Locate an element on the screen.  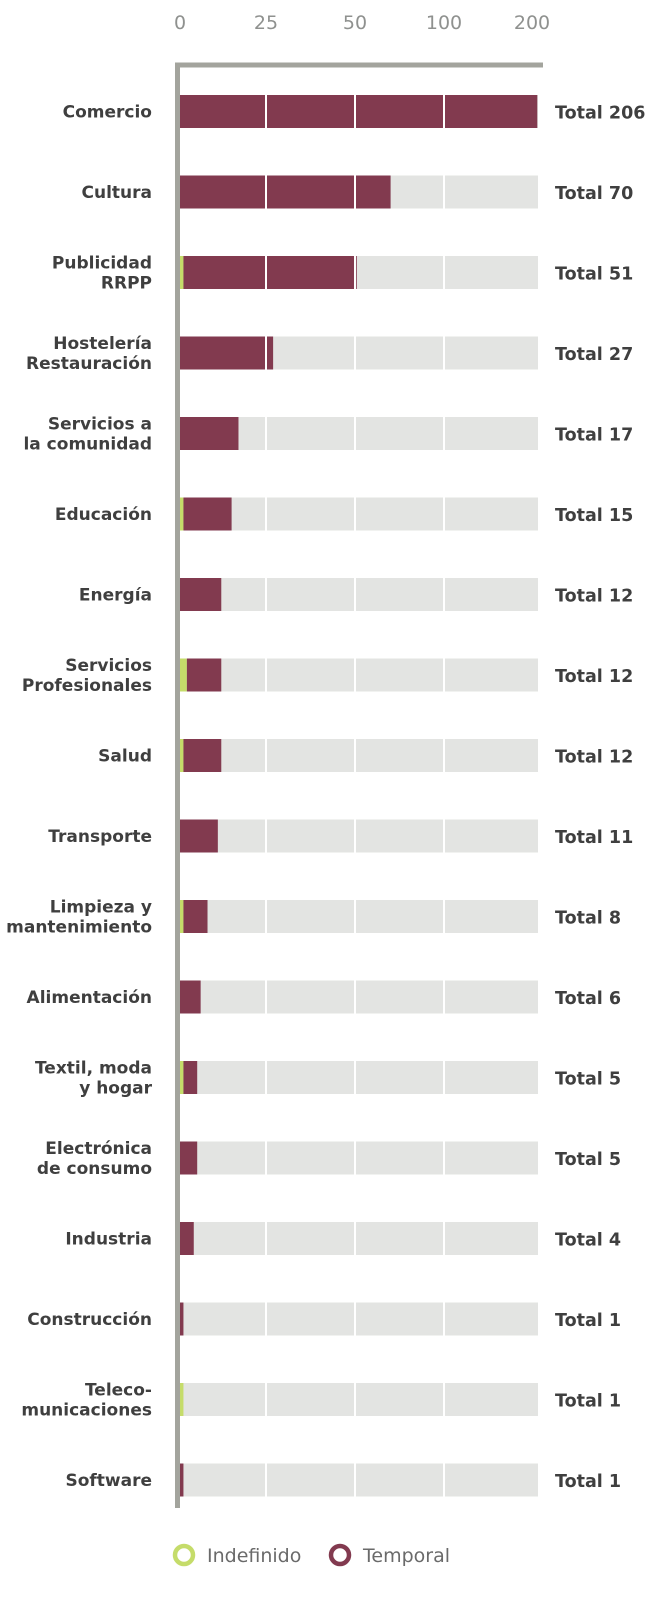
total-label: Total 11 is located at coordinates (594, 838).